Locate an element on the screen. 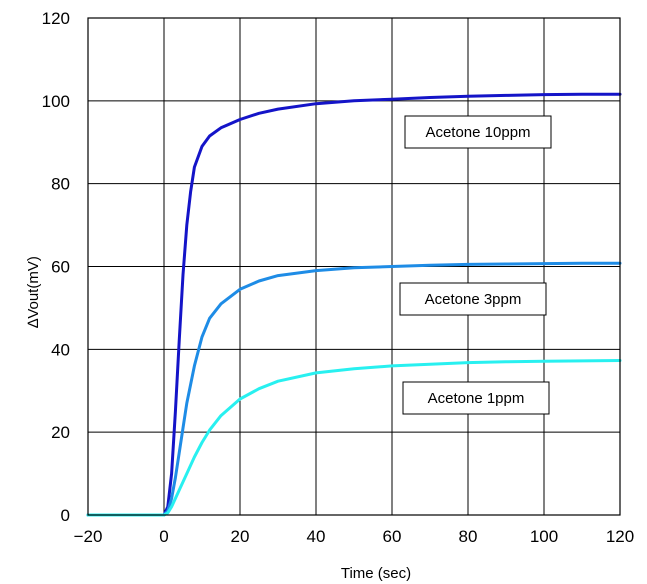 The height and width of the screenshot is (584, 647). annotation-box: Acetone 3ppm is located at coordinates (473, 299).